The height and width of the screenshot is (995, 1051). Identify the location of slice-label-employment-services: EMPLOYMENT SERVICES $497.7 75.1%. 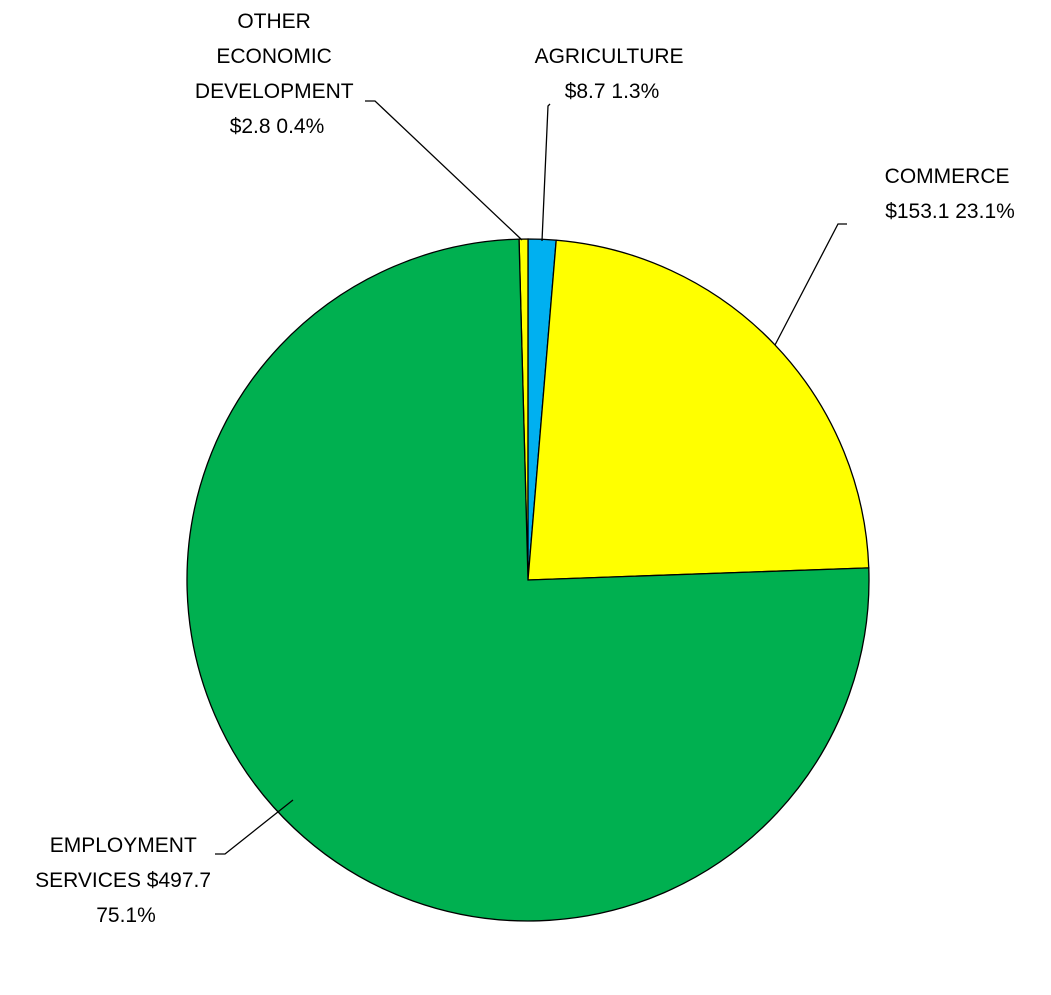
(126, 880).